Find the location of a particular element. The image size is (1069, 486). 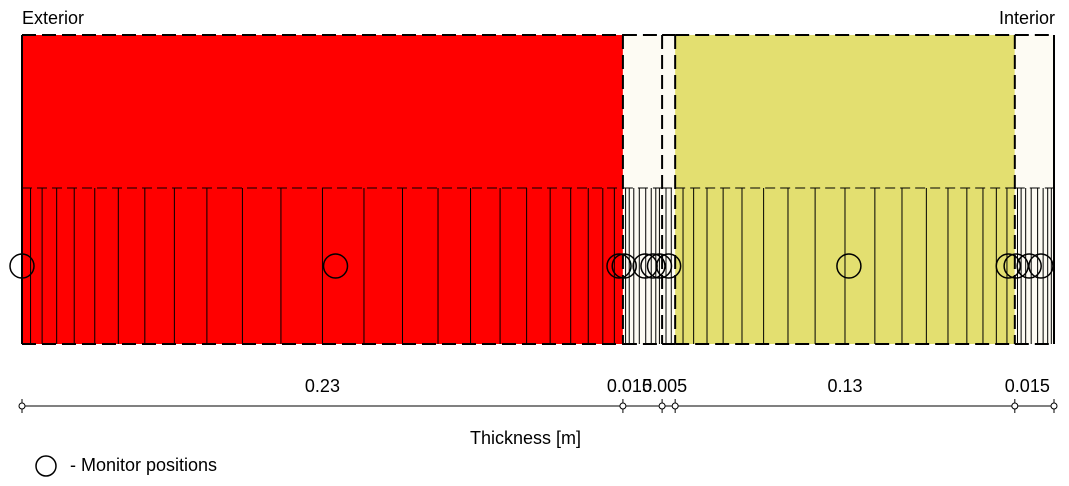

legend-text: - Monitor positions is located at coordinates (144, 465).